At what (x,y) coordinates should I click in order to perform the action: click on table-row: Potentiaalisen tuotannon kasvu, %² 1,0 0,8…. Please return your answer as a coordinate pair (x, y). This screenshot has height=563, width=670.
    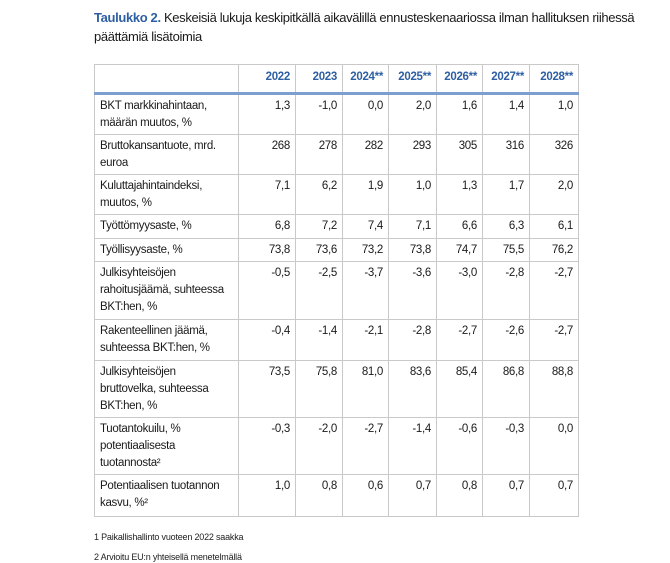
    Looking at the image, I should click on (336, 495).